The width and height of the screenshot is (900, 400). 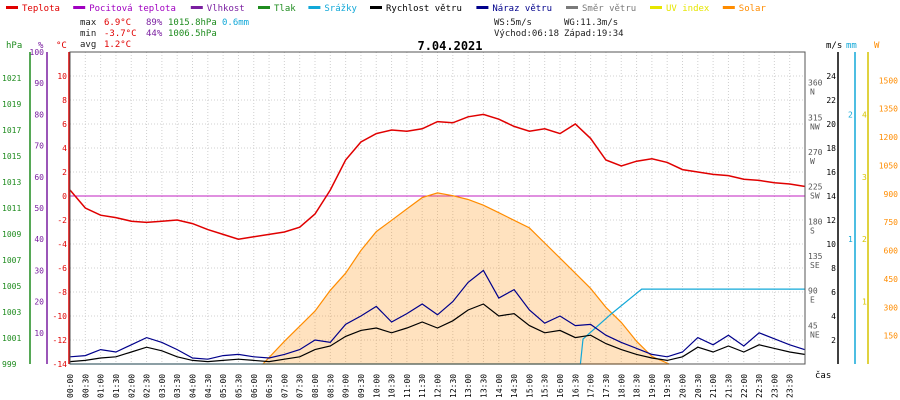 What do you see at coordinates (154, 23) in the screenshot?
I see `stats-max-hum: 89%` at bounding box center [154, 23].